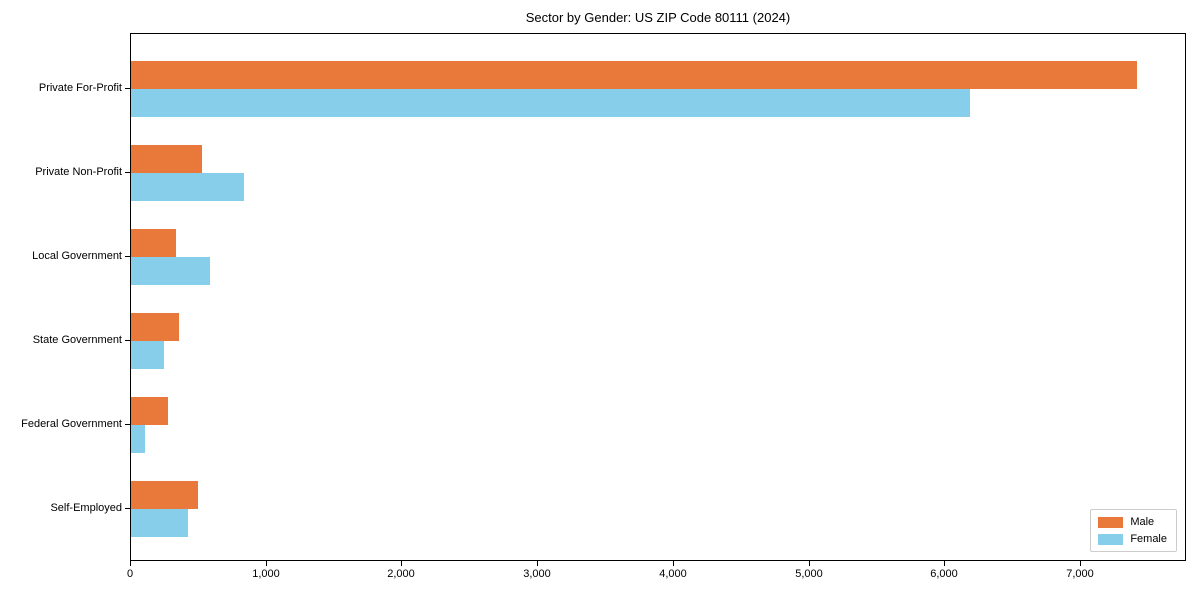 This screenshot has width=1200, height=600. I want to click on legend: Male Female, so click(1133, 530).